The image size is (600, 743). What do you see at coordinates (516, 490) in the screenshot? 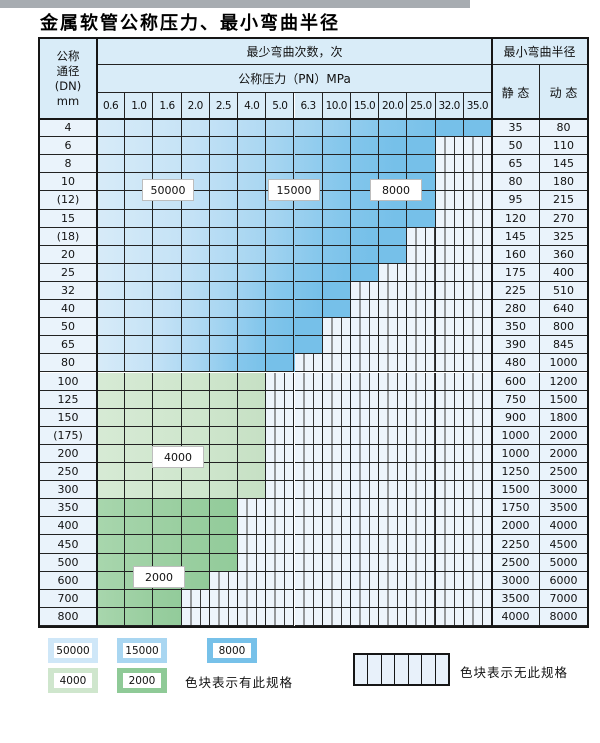
I see `static-value: 1500` at bounding box center [516, 490].